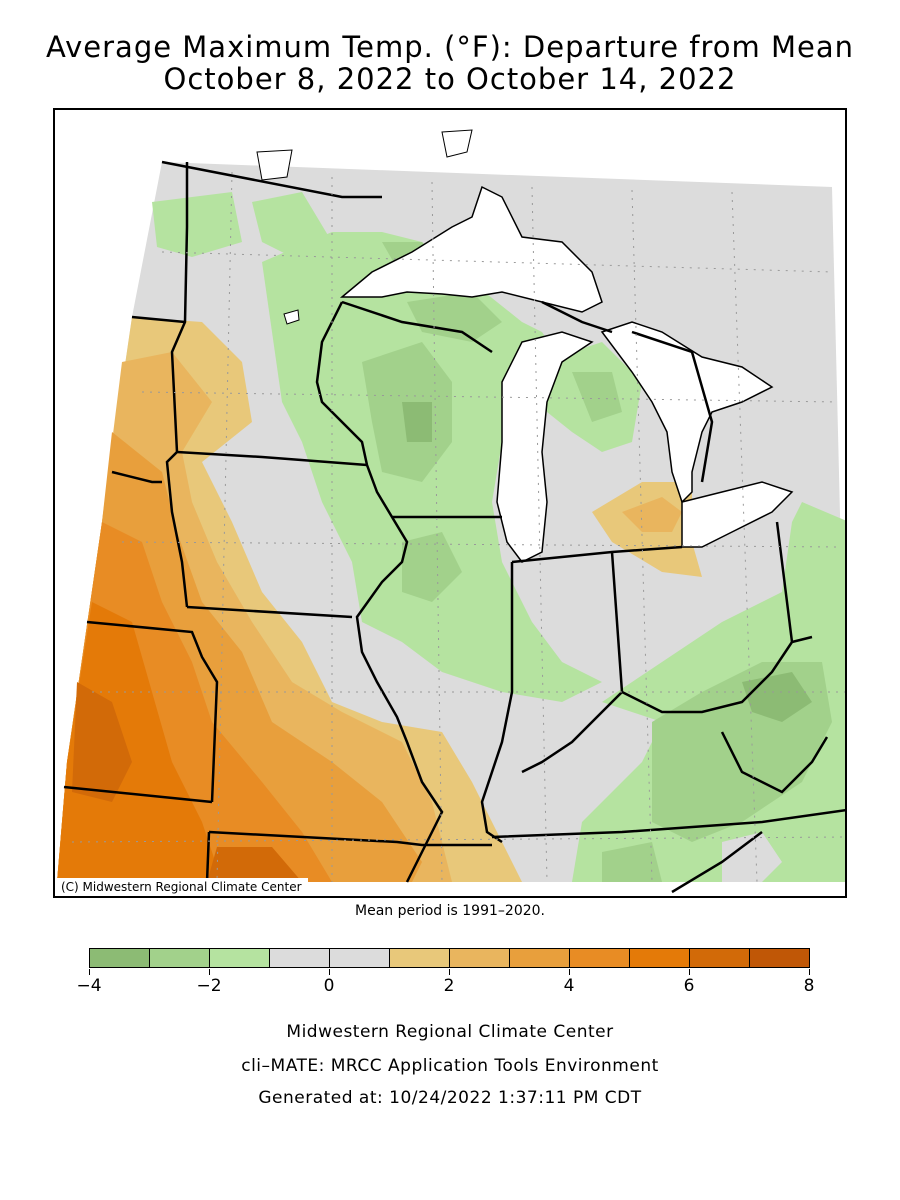  What do you see at coordinates (449, 986) in the screenshot?
I see `legend-tick-label: 2` at bounding box center [449, 986].